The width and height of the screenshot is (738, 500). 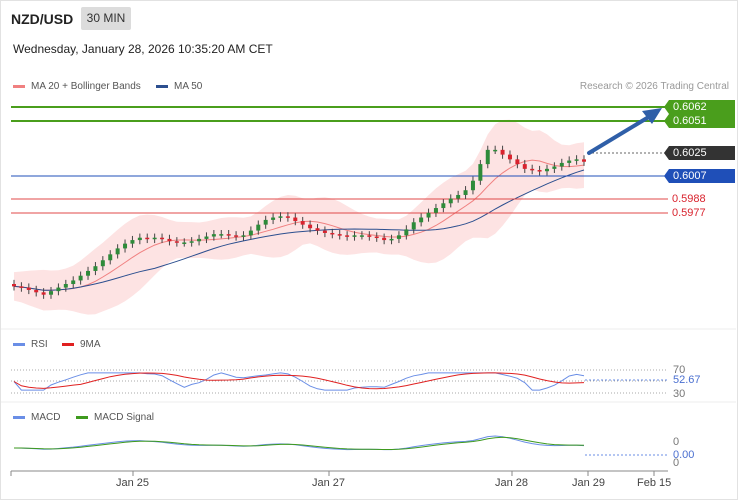 I want to click on x-tick-label: Jan 28, so click(x=512, y=483).